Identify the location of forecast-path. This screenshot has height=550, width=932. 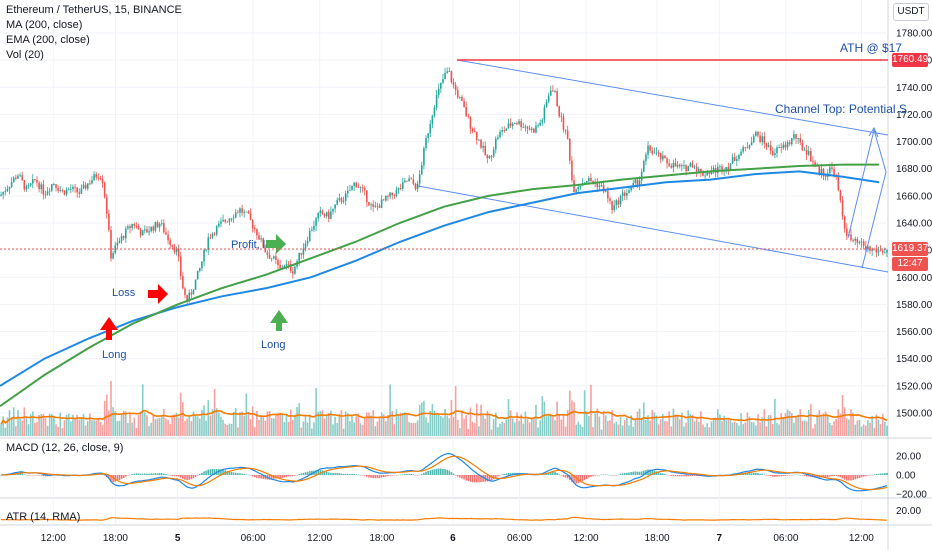
(867, 198).